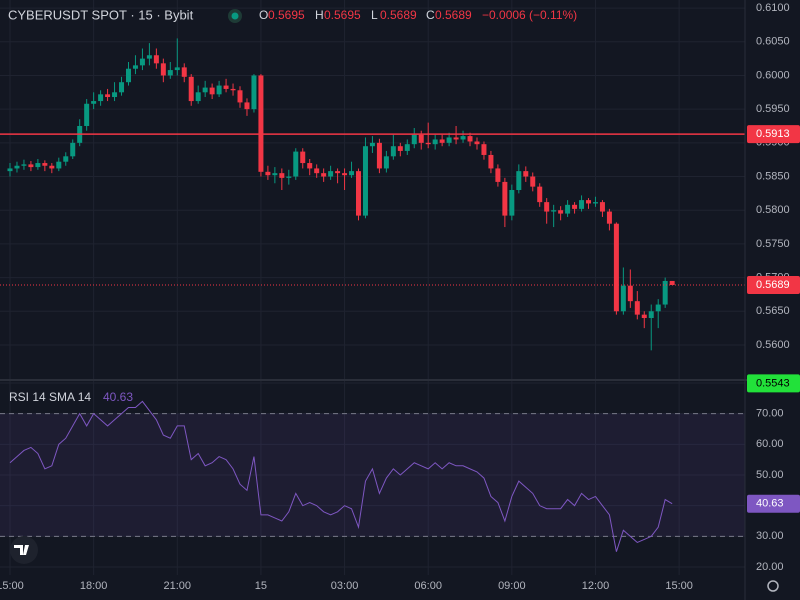  What do you see at coordinates (345, 586) in the screenshot?
I see `x-tick-label: 03:00` at bounding box center [345, 586].